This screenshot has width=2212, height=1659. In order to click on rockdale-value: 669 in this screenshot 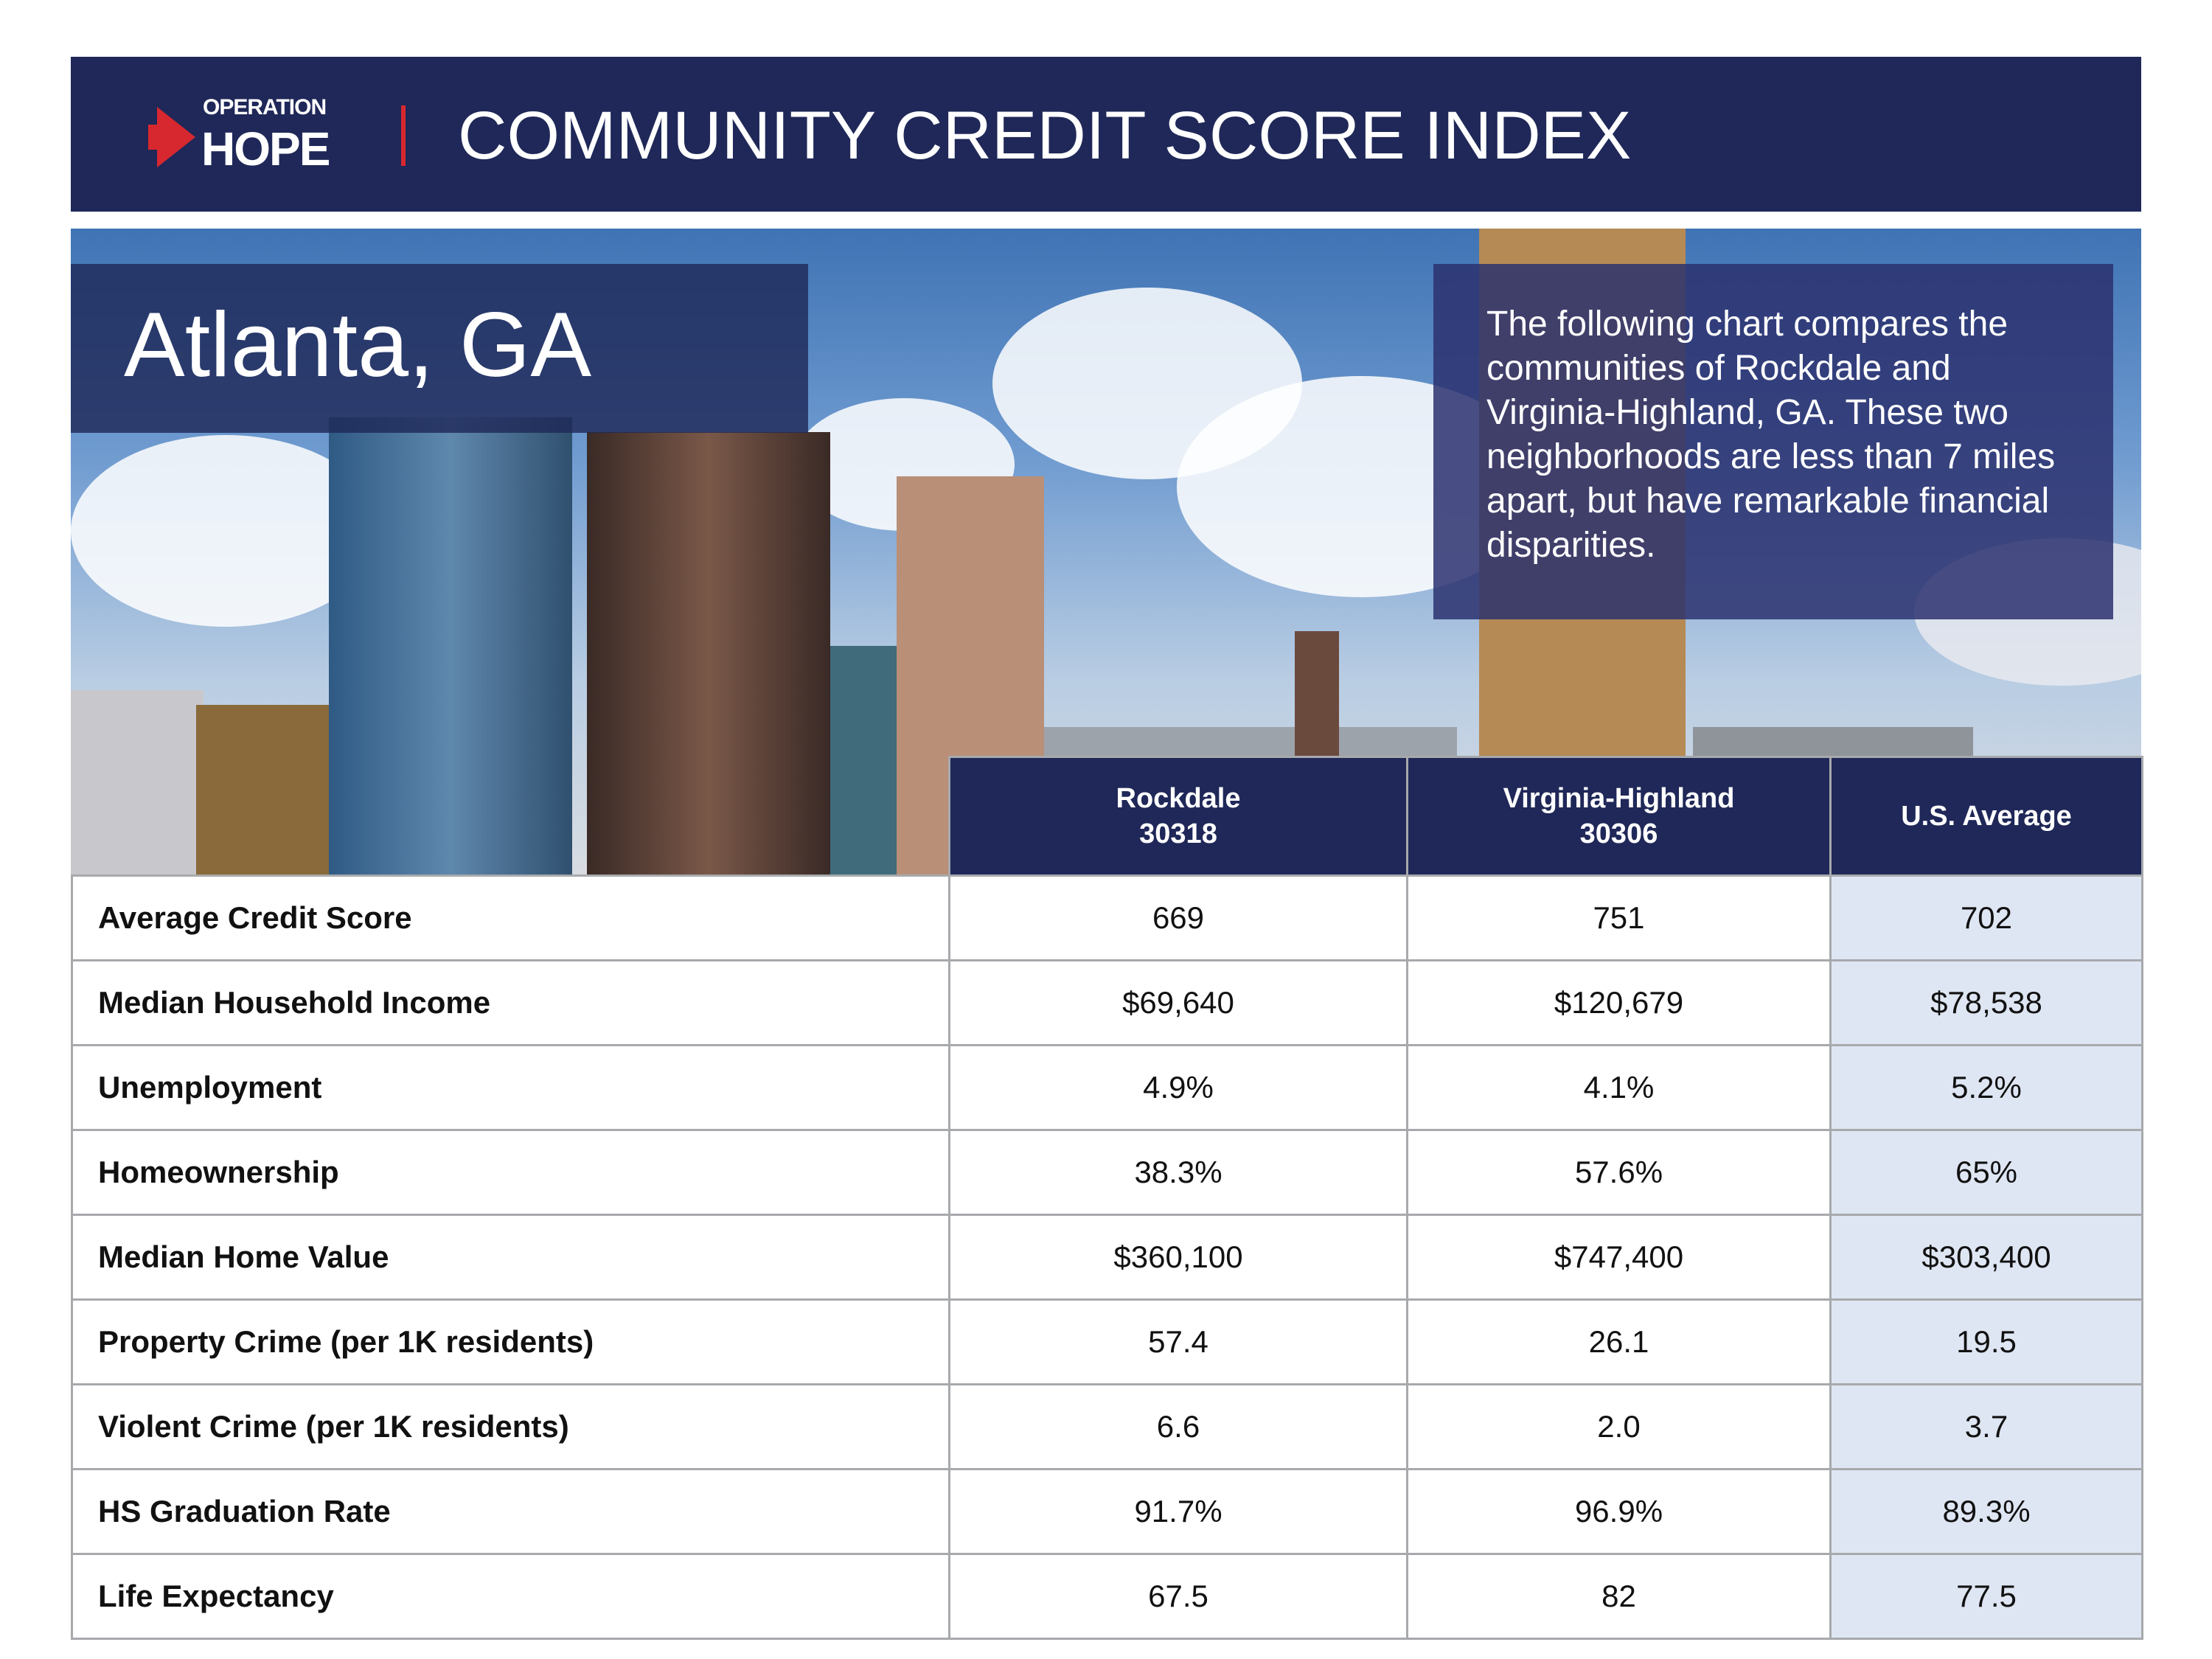, I will do `click(1178, 917)`.